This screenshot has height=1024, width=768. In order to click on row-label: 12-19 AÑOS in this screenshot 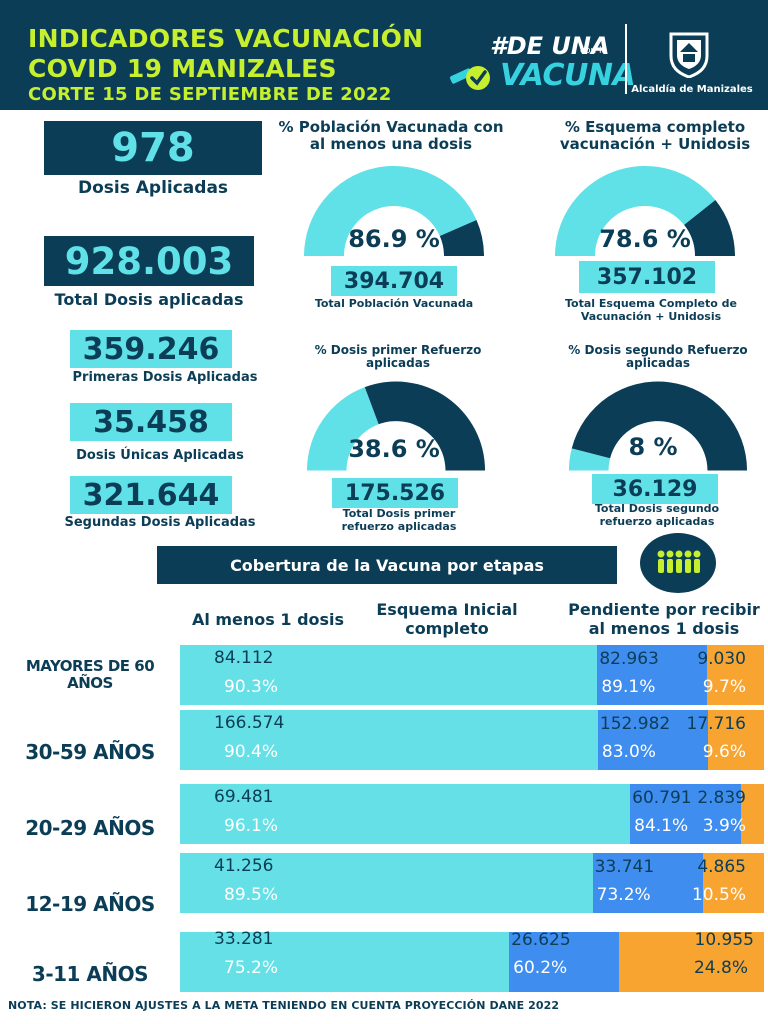, I will do `click(90, 904)`.